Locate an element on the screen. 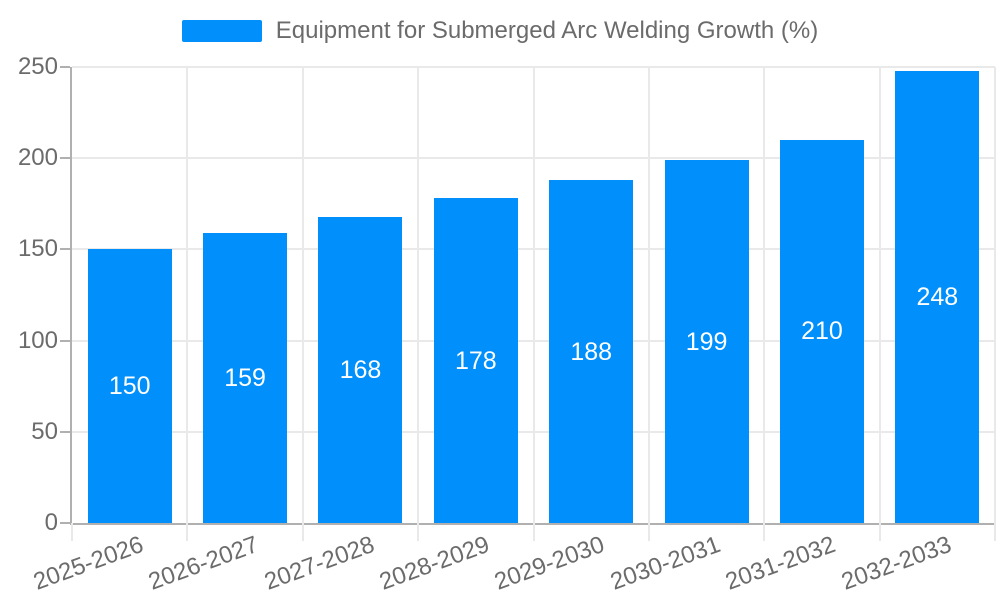 The image size is (1000, 600). bar-value-label: 210 is located at coordinates (822, 331).